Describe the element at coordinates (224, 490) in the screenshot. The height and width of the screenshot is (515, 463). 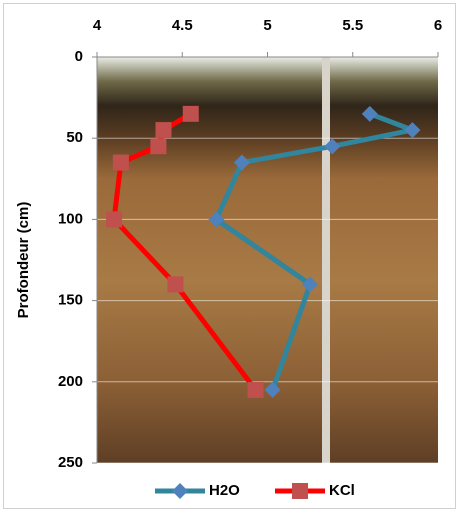
I see `legend-label: H2O` at that location.